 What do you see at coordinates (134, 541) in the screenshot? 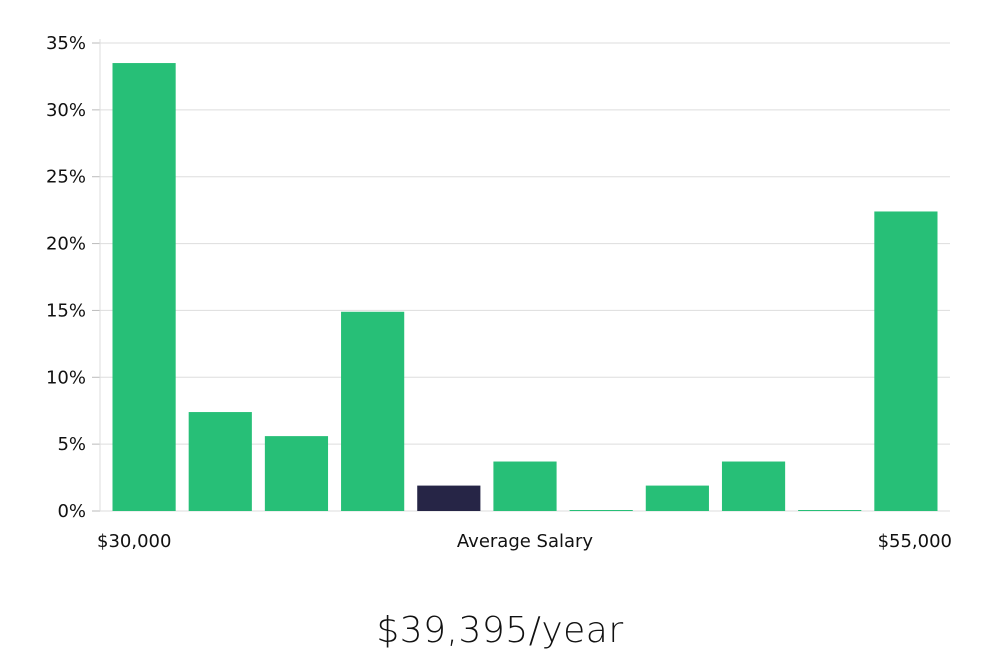
I see `x-min-label: $30,000` at bounding box center [134, 541].